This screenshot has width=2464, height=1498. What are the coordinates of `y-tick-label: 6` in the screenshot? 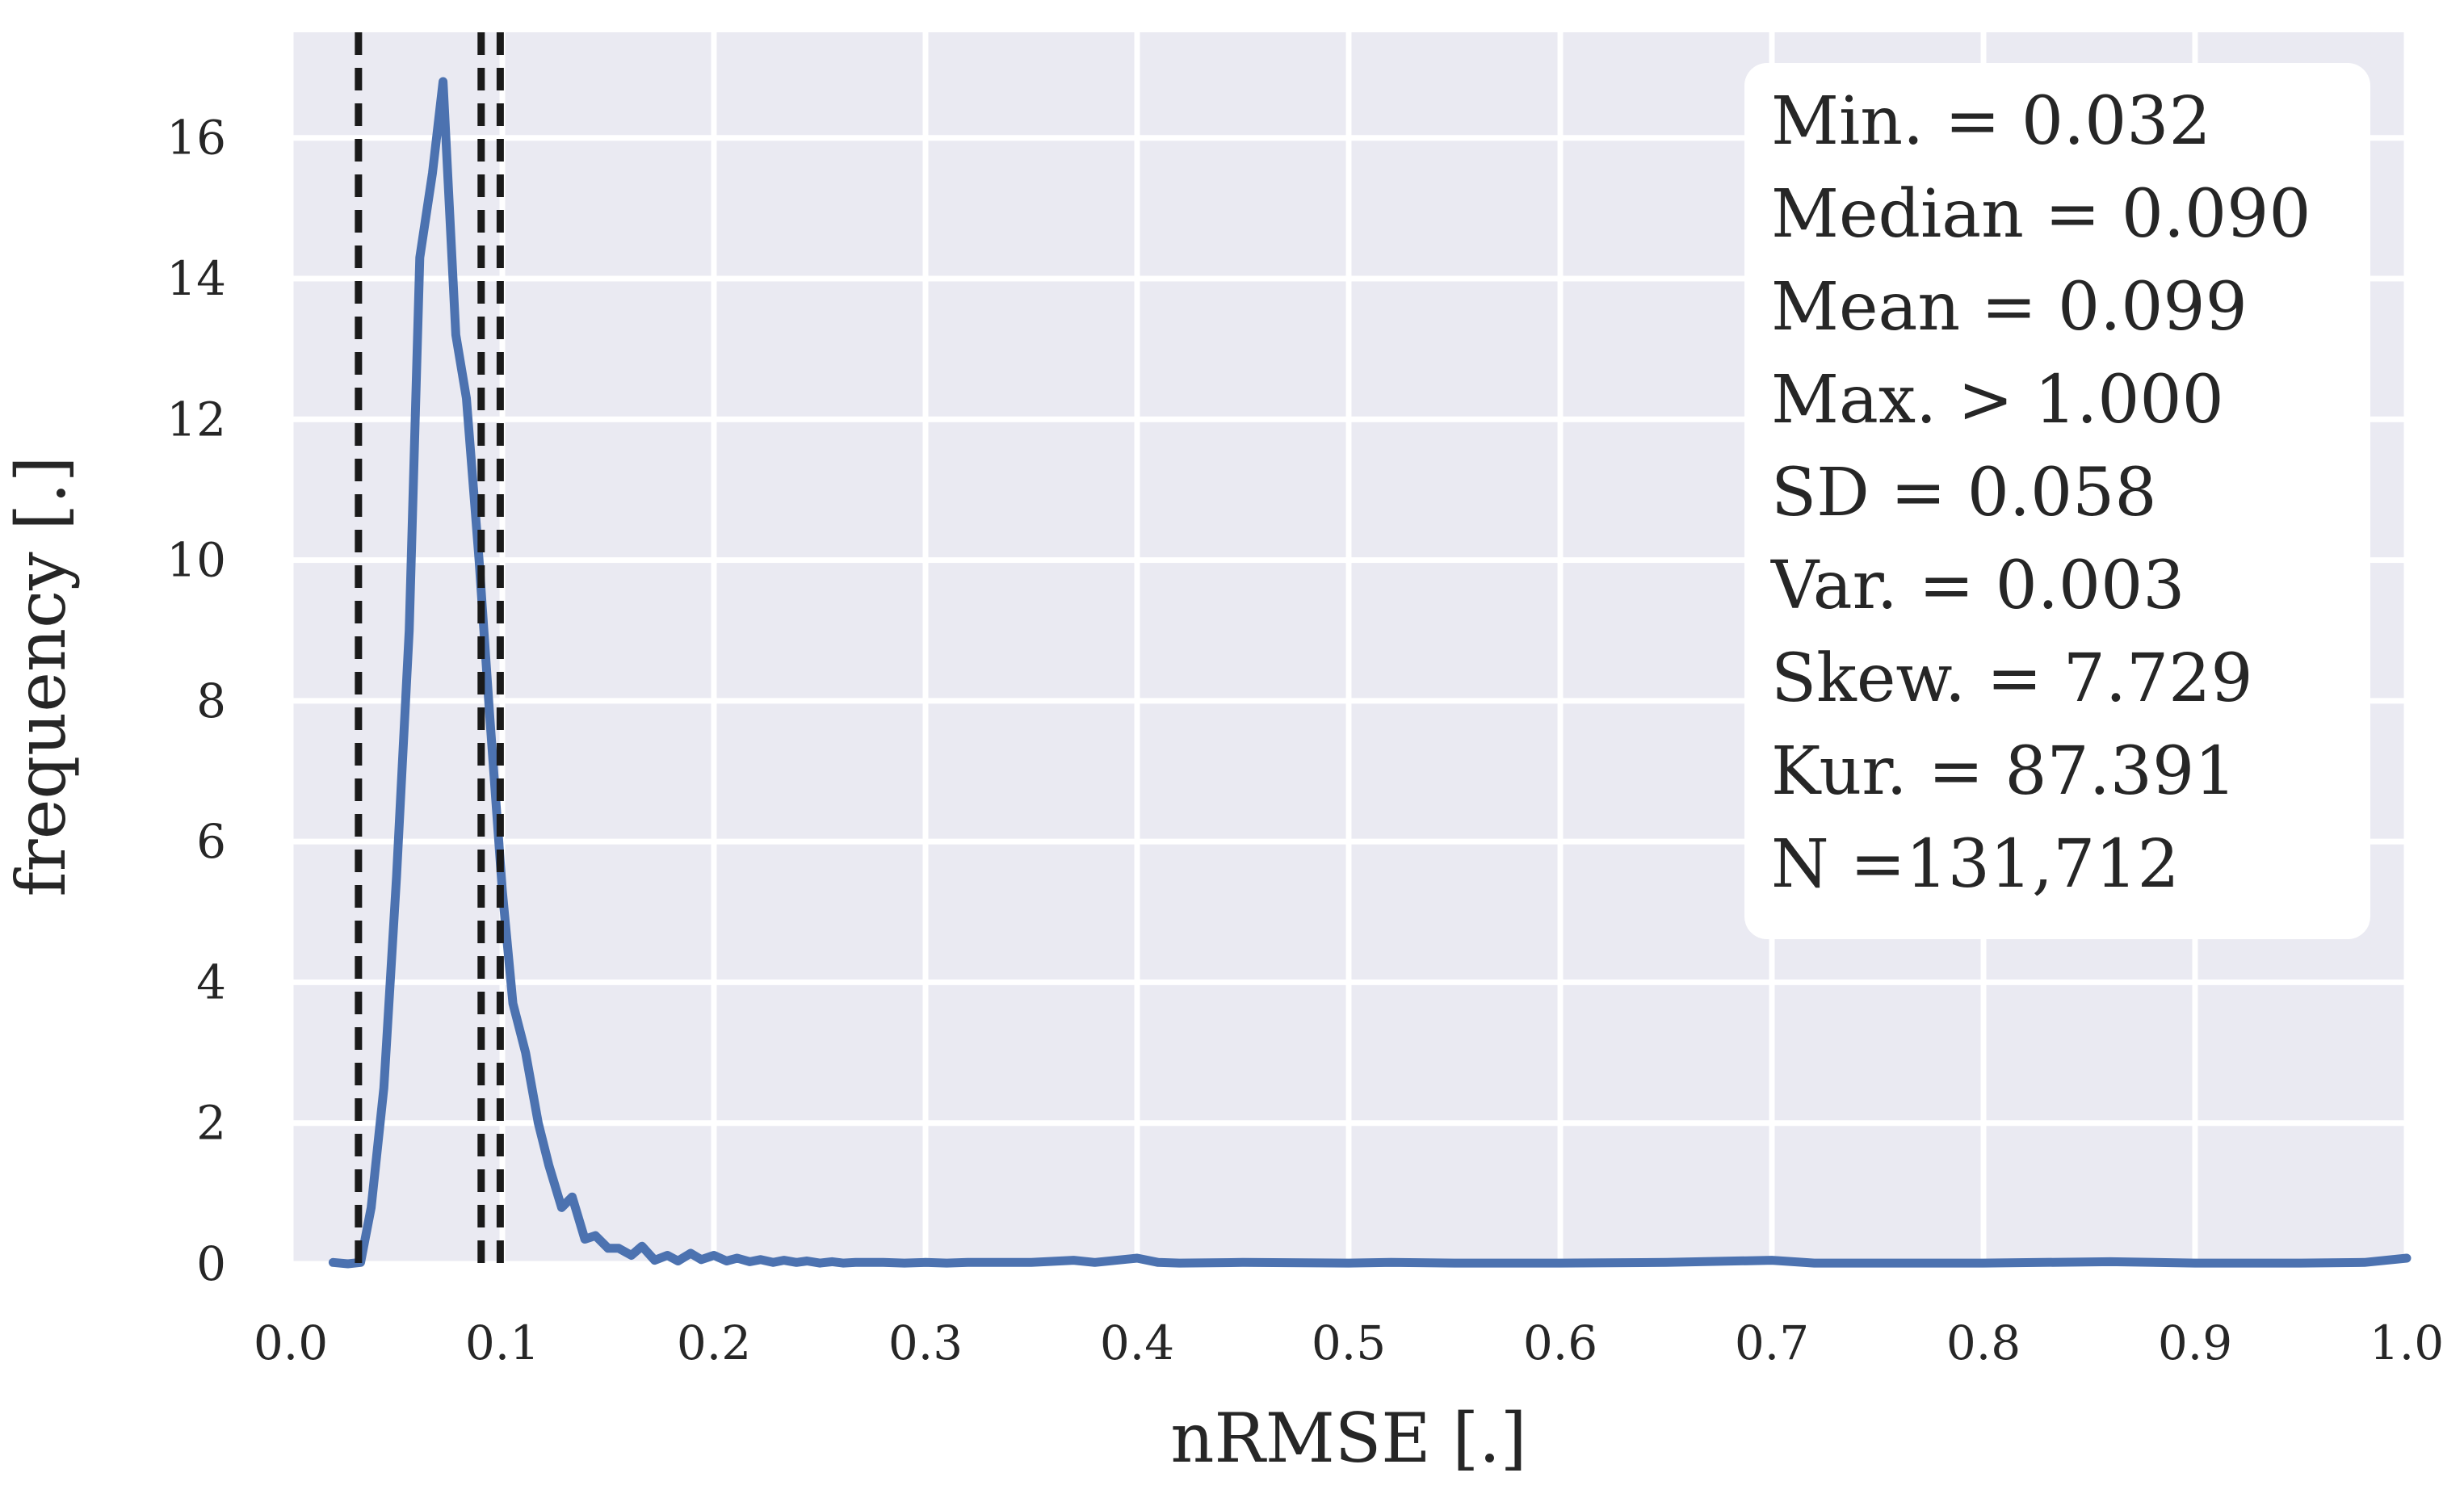 It's located at (211, 841).